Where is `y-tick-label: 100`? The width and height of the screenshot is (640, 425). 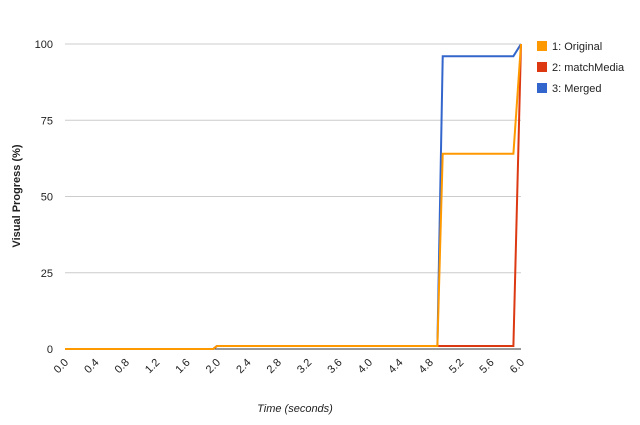 y-tick-label: 100 is located at coordinates (44, 45).